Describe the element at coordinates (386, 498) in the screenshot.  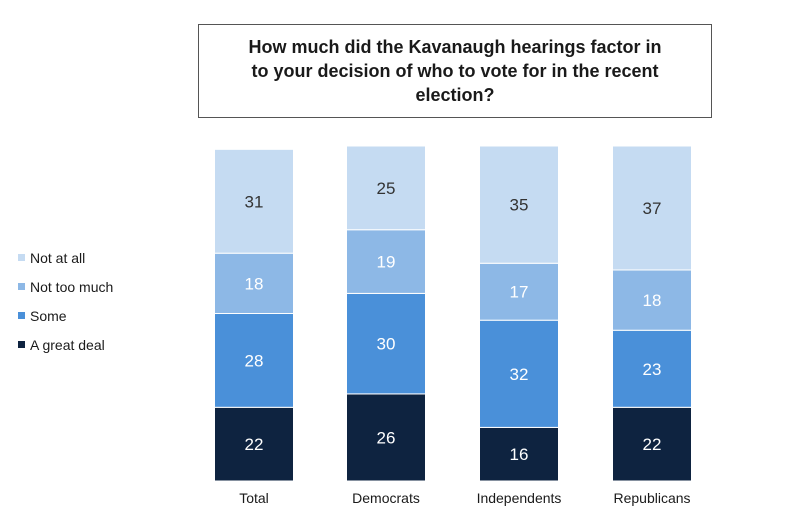
I see `category-label: Democrats` at that location.